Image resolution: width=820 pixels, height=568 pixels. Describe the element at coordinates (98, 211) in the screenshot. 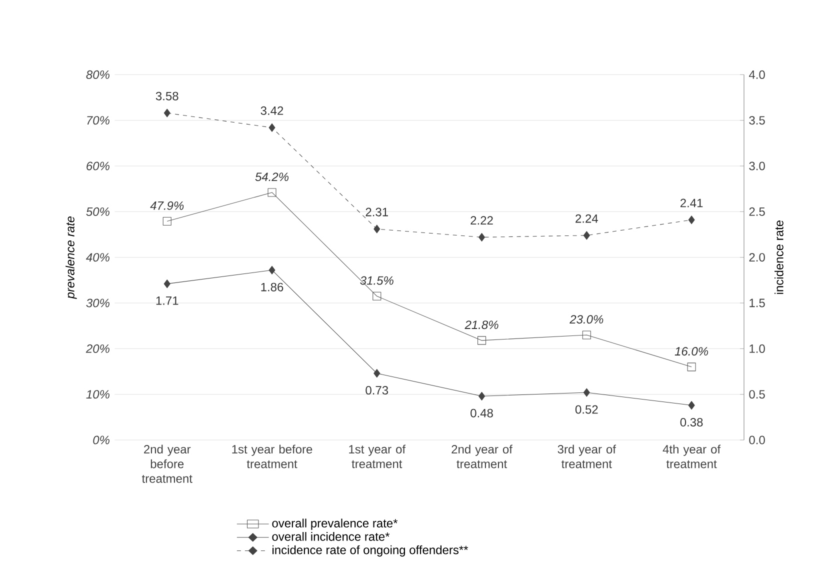

I see `y-tick-label: 50%` at that location.